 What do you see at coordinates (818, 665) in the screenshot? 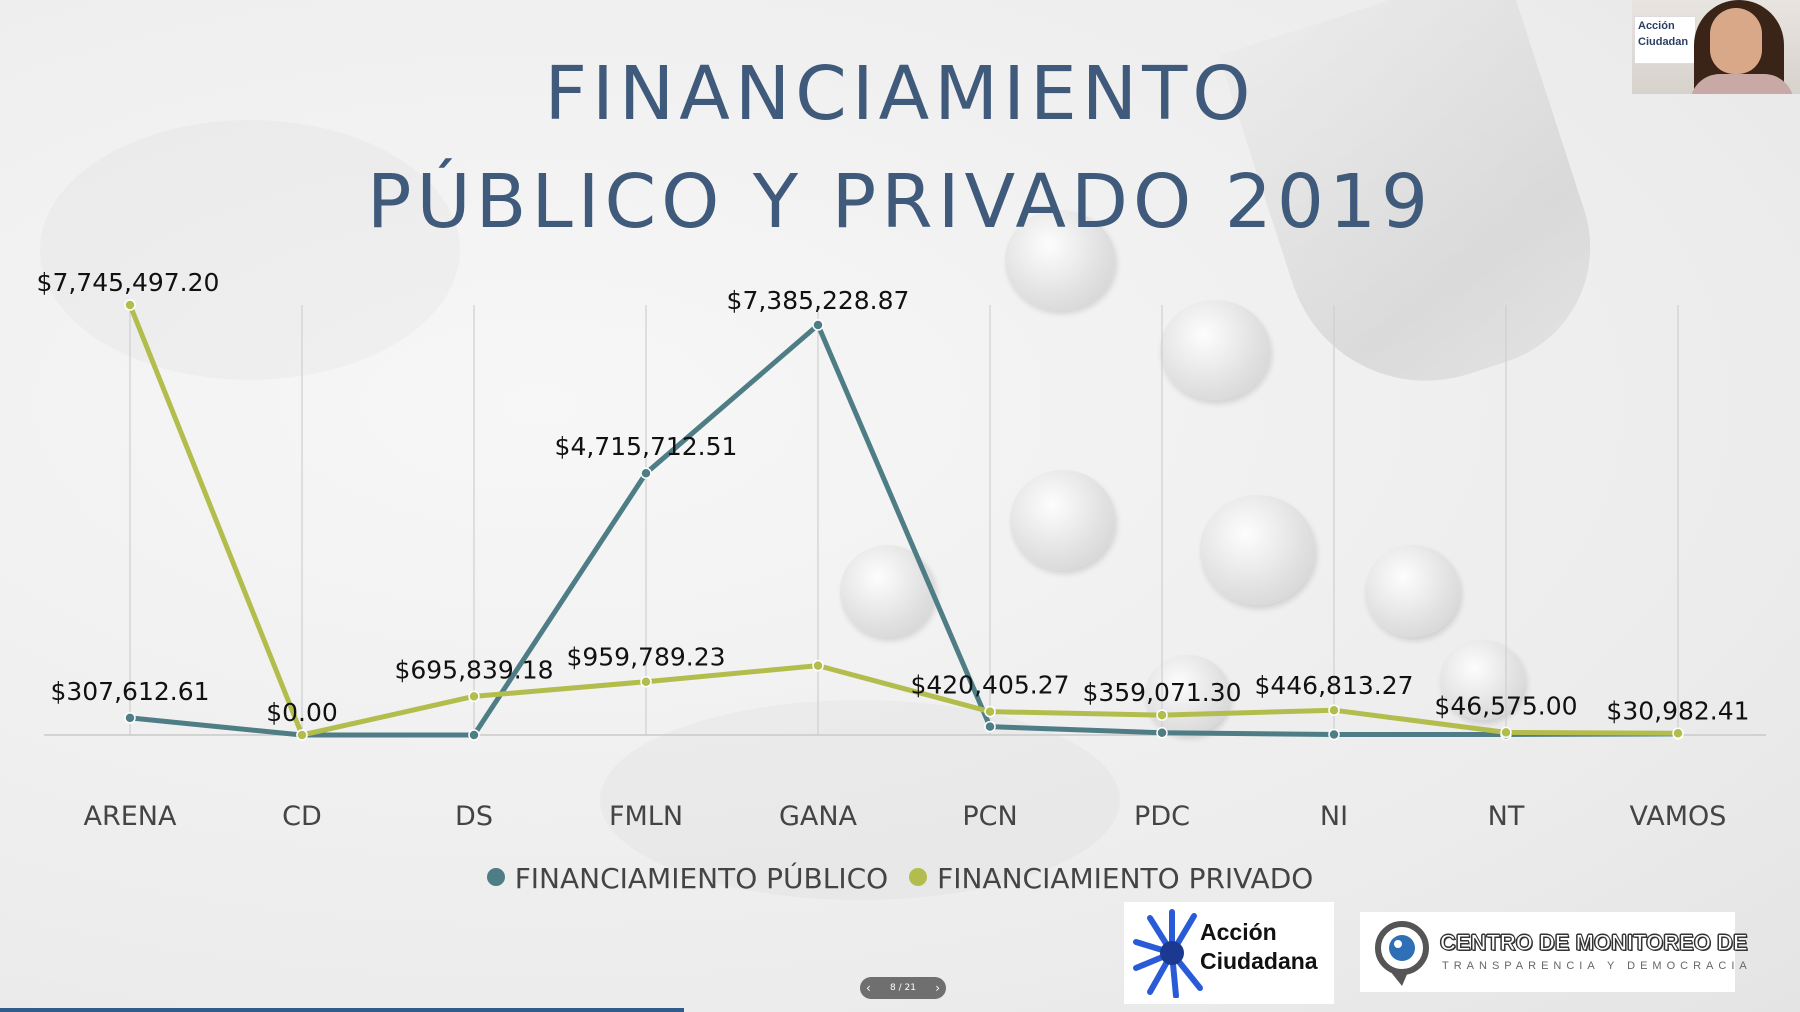
I see `data-point-privado-gana` at bounding box center [818, 665].